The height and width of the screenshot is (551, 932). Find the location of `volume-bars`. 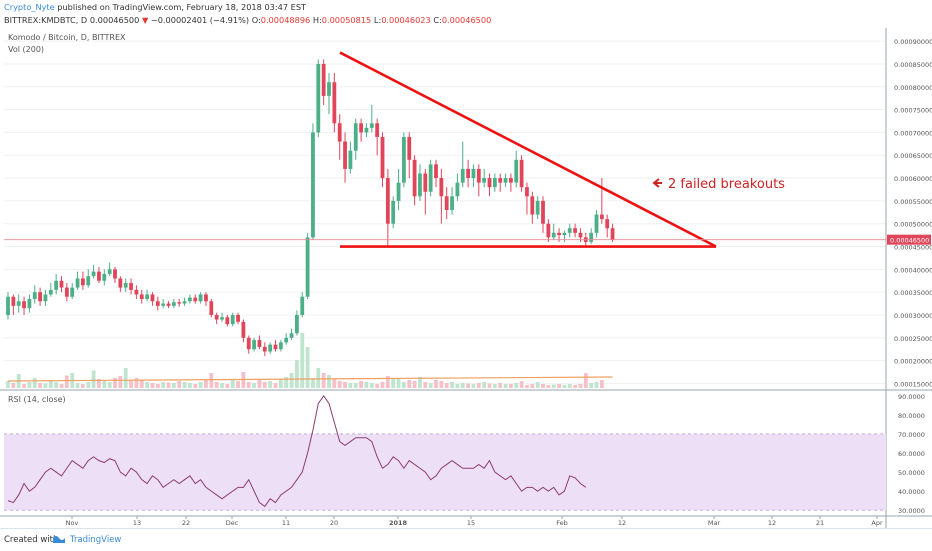

volume-bars is located at coordinates (309, 360).